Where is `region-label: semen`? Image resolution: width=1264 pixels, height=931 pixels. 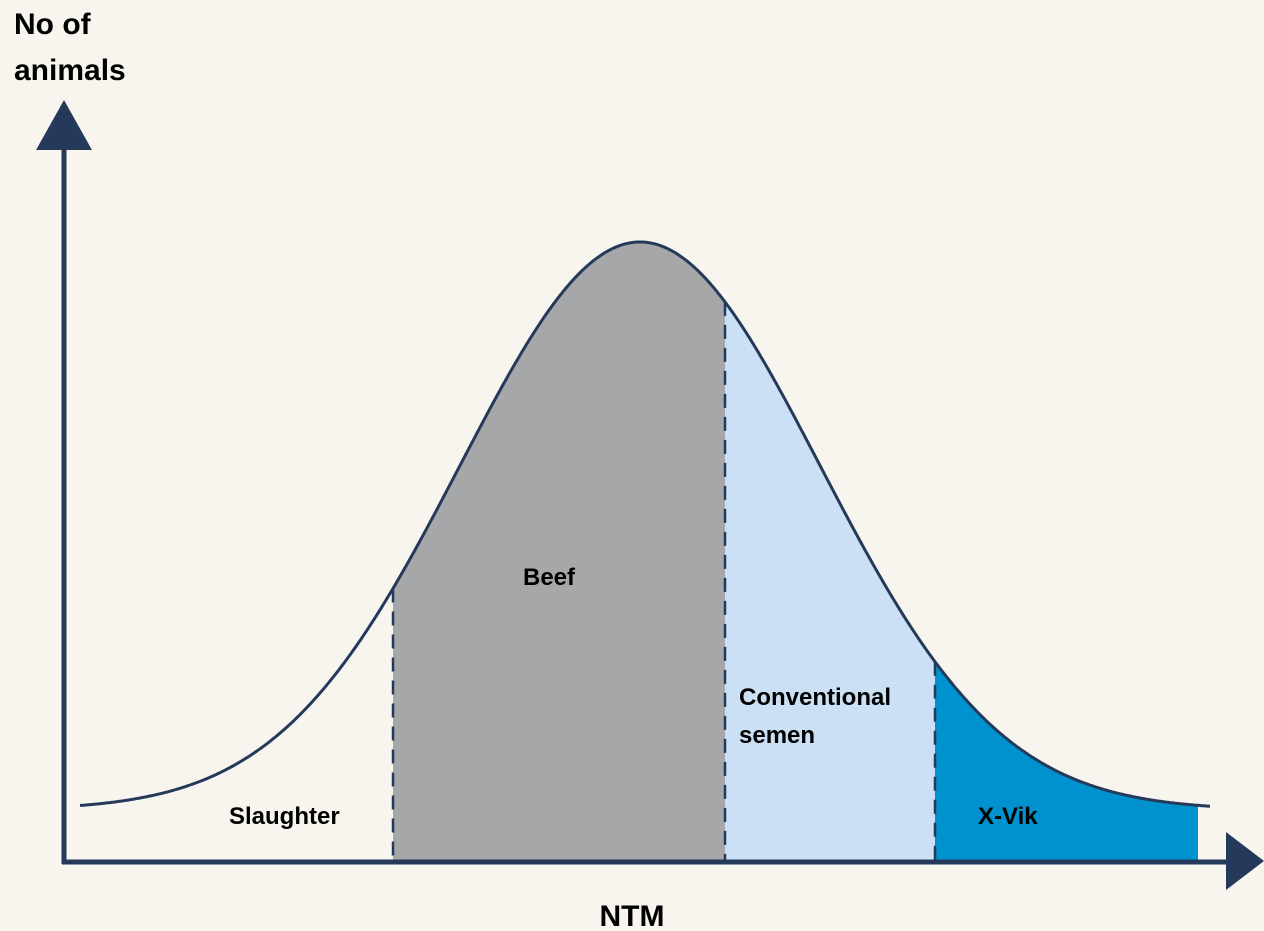 region-label: semen is located at coordinates (777, 735).